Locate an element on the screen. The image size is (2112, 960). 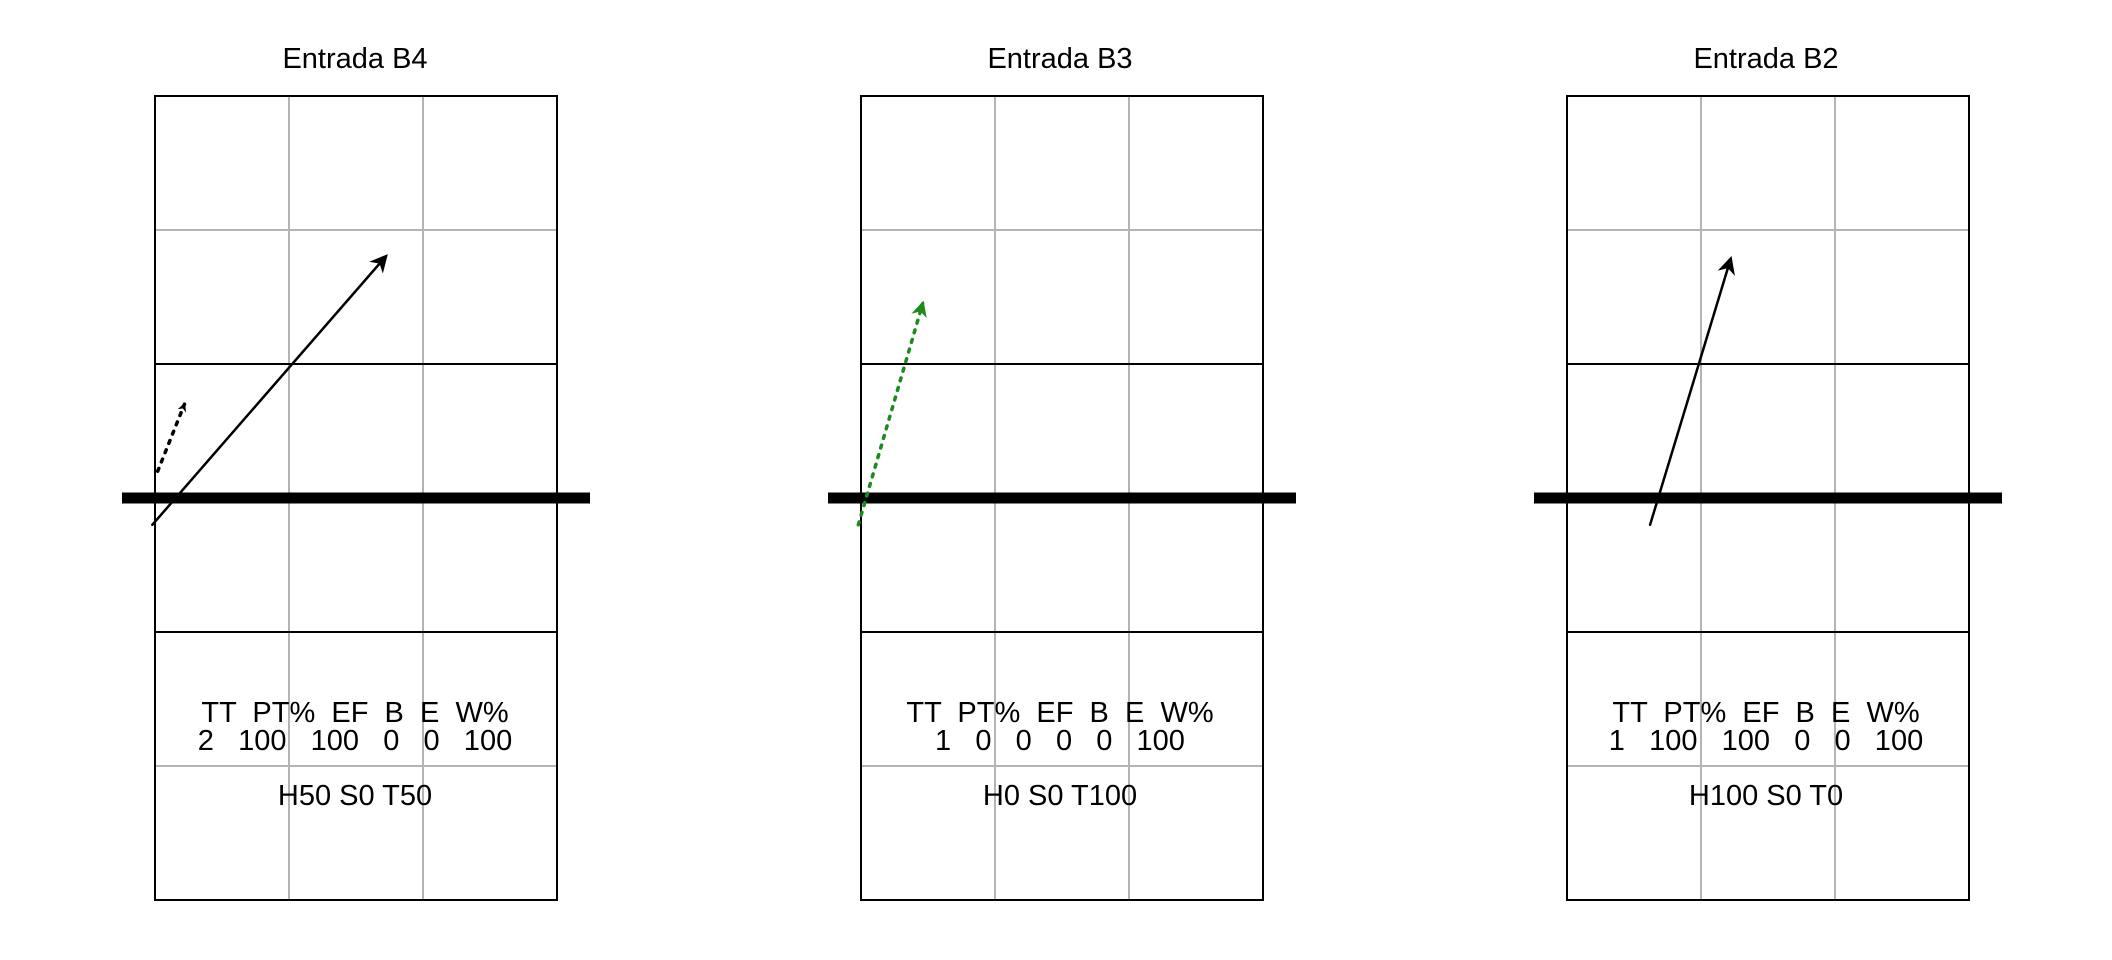
distribution-text: H50 S0 T50 is located at coordinates (355, 796).